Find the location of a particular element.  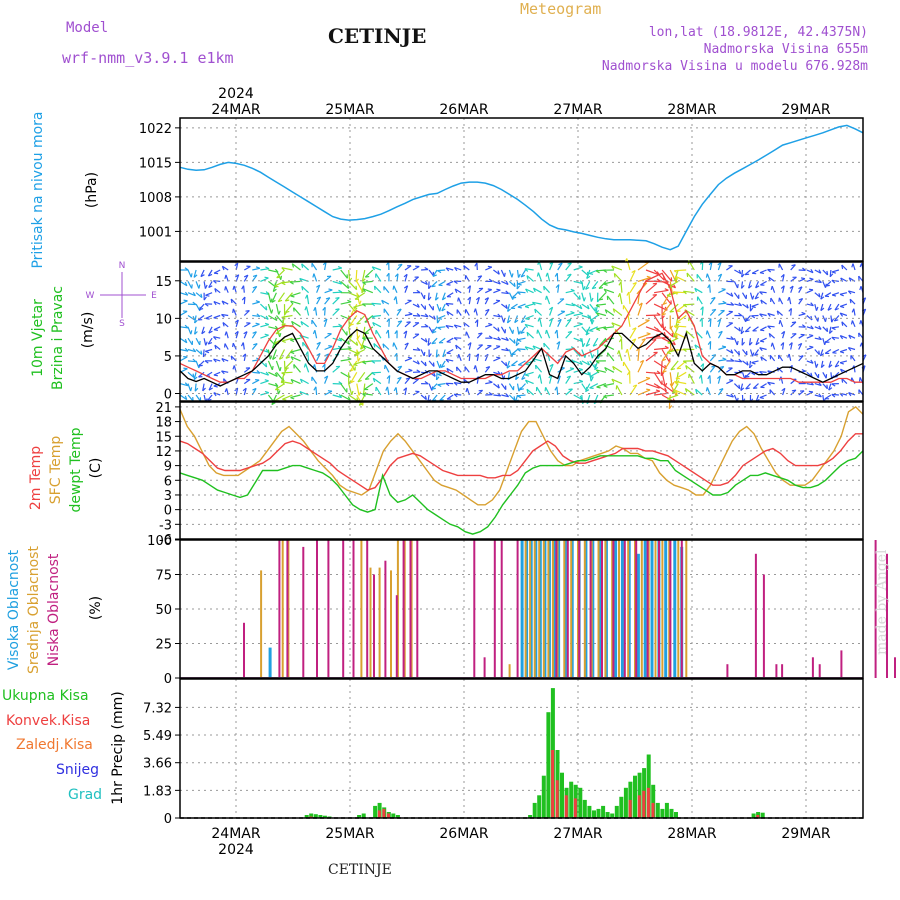

wind-unit: (m/s) is located at coordinates (88, 330).